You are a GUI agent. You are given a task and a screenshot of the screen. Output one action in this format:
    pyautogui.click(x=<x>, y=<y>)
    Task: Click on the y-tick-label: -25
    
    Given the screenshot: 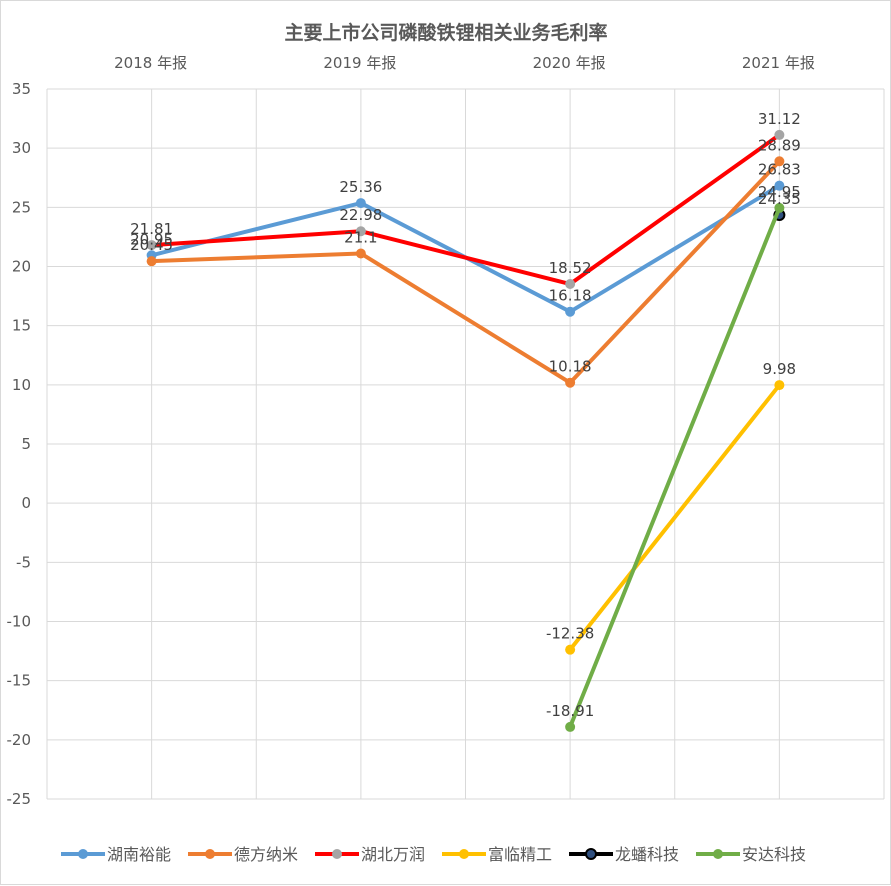 What is the action you would take?
    pyautogui.click(x=19, y=799)
    